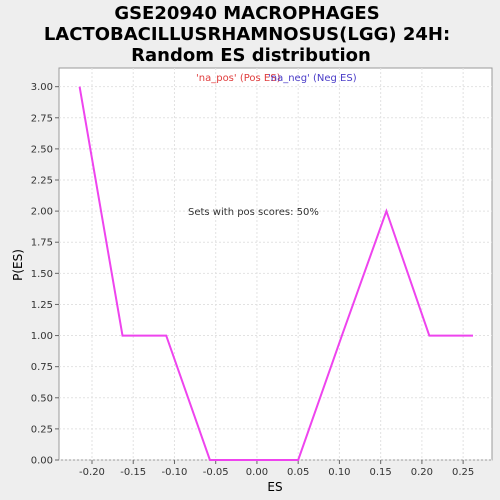 This screenshot has height=500, width=500. What do you see at coordinates (381, 472) in the screenshot?
I see `x-tick-label-7: 0.15` at bounding box center [381, 472].